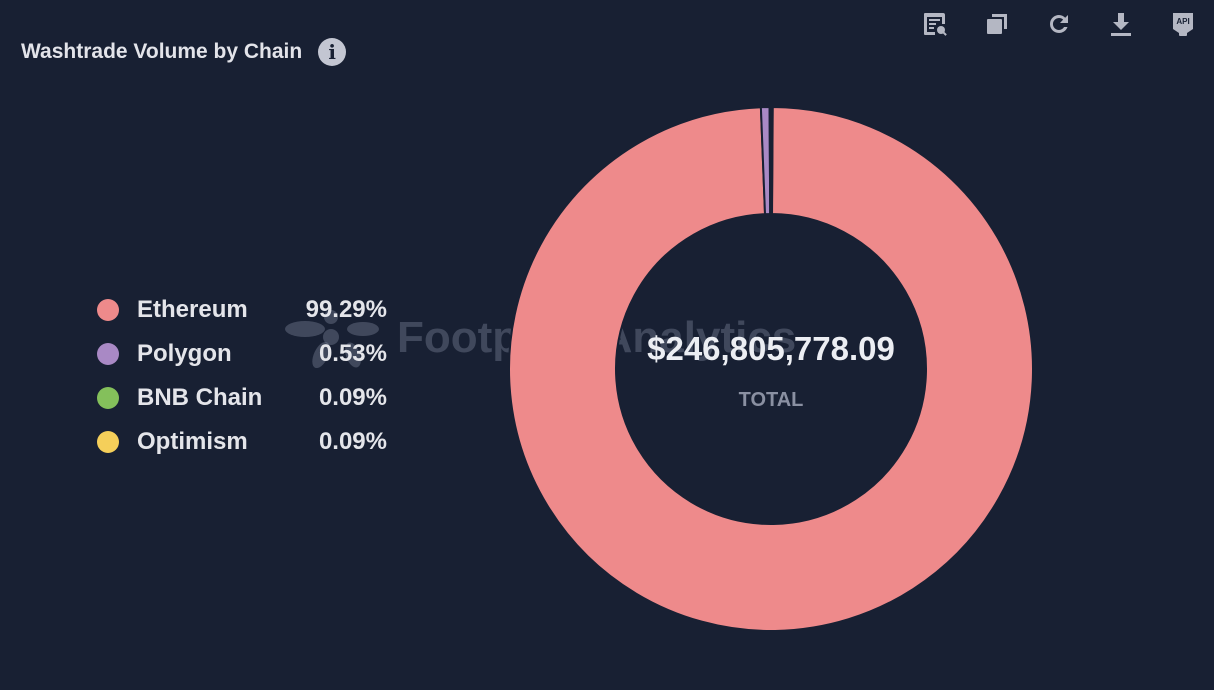 The height and width of the screenshot is (690, 1214). I want to click on chart-toolbar: API, so click(1059, 24).